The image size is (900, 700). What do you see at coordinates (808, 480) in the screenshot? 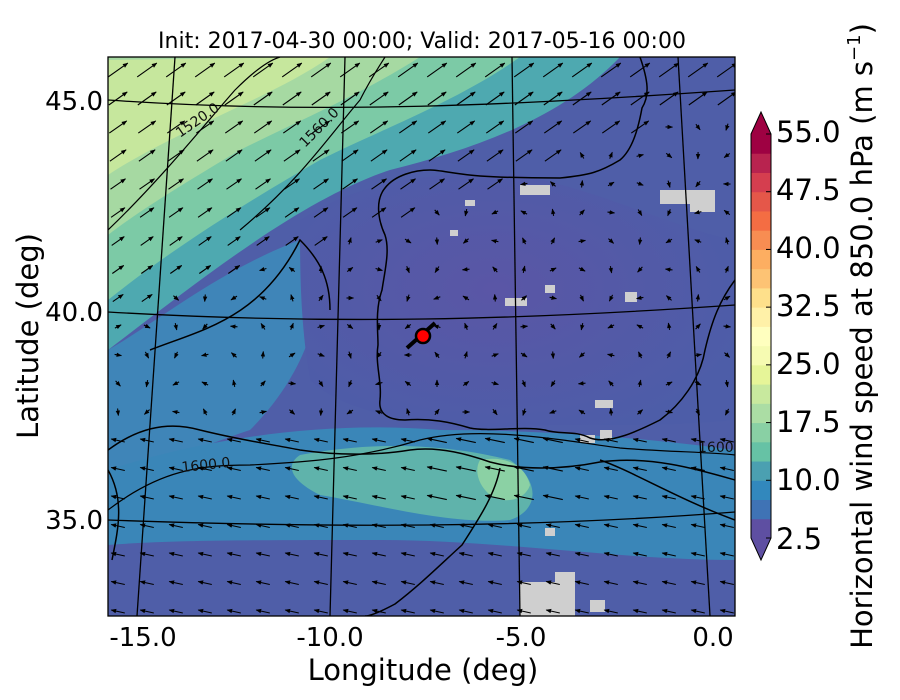
I see `colorbar-tick-label: 10.0` at bounding box center [808, 480].